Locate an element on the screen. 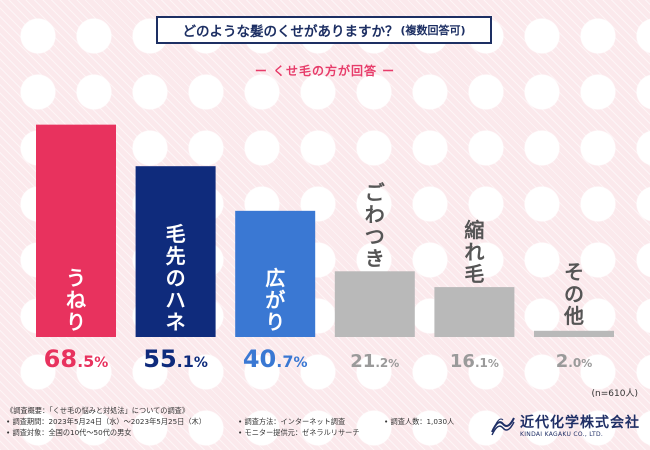 The image size is (650, 450). survey-method: • 調査方法：インターネット調査 is located at coordinates (292, 421).